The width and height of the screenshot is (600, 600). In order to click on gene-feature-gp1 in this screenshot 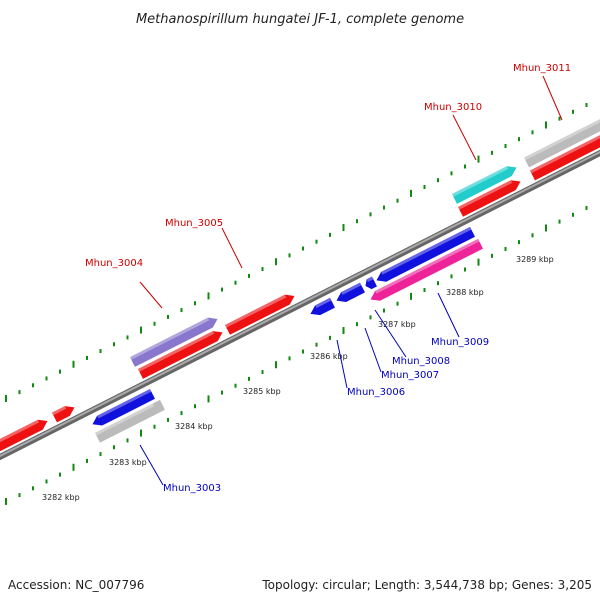, I will do `click(175, 340)`.